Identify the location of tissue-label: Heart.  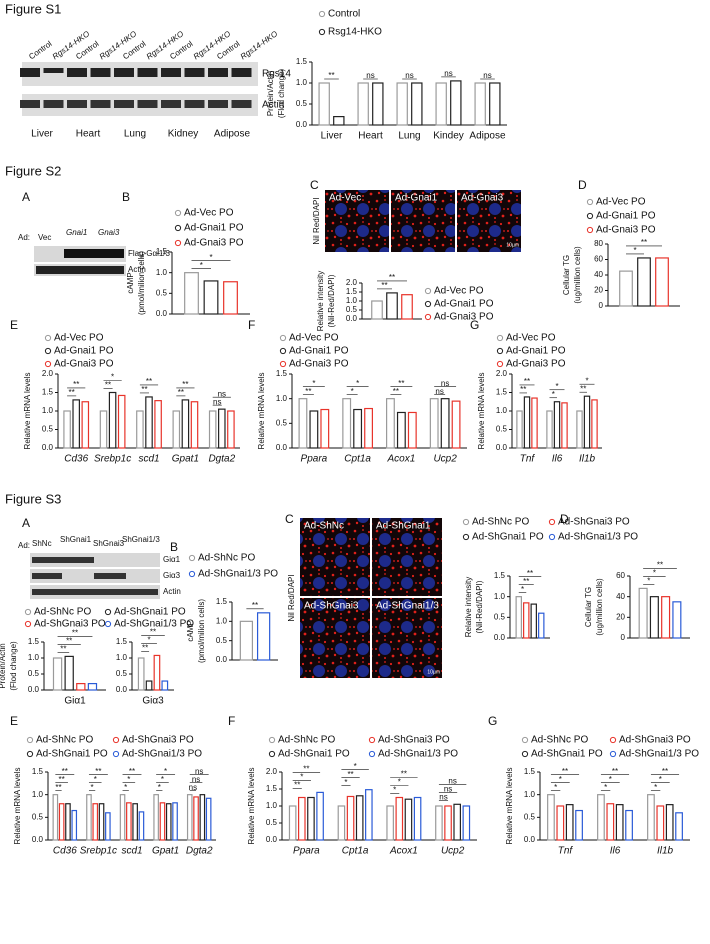
(88, 134).